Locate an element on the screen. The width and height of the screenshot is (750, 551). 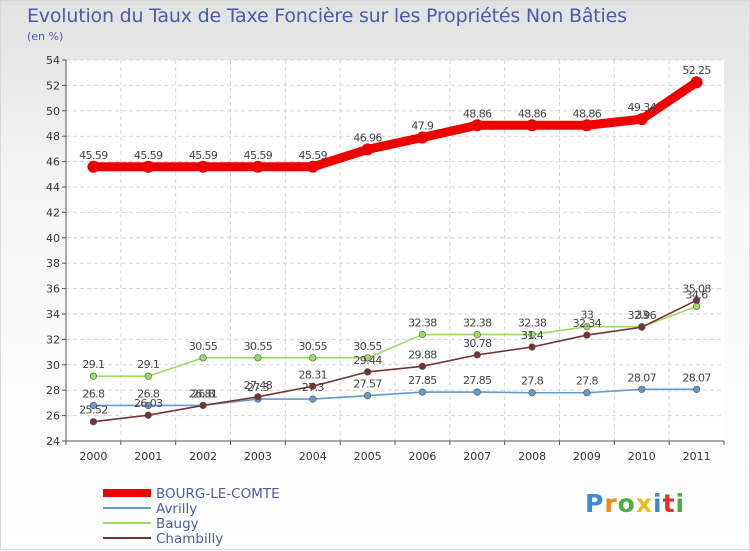
data-label: 32.34 is located at coordinates (587, 323).